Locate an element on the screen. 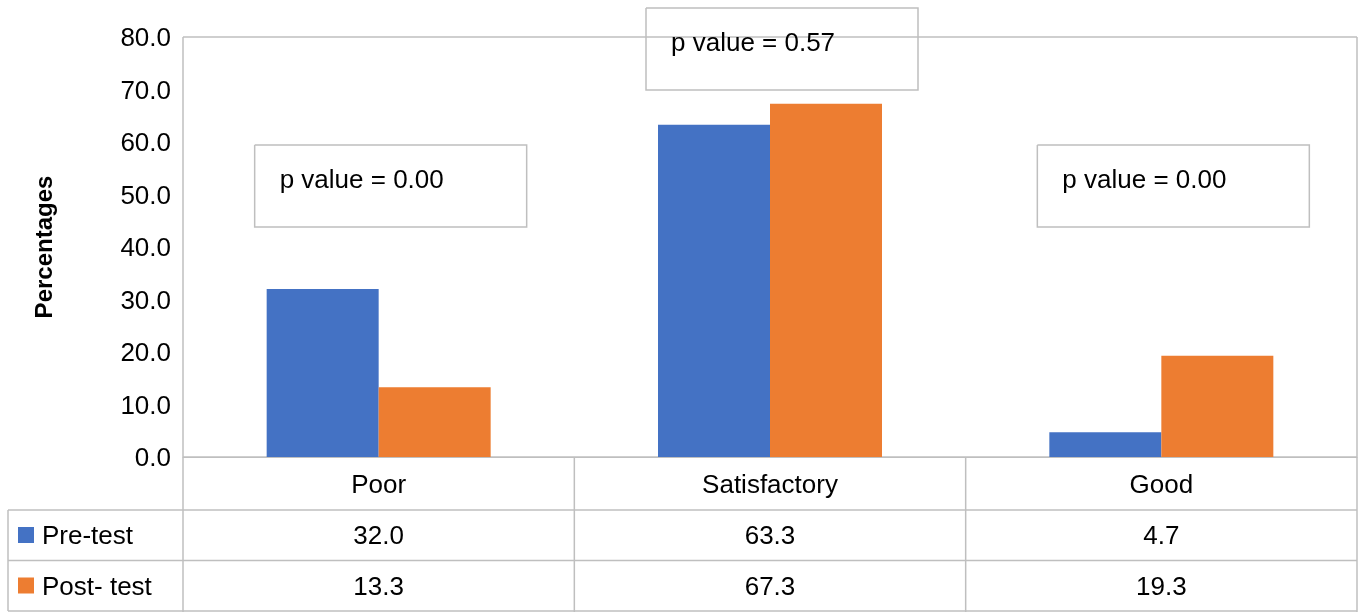  data-label: 13.3 is located at coordinates (378, 585).